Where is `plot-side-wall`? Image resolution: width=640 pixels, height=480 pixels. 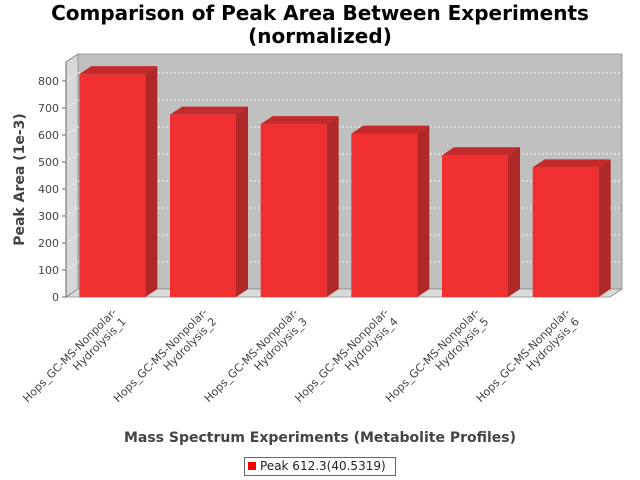
plot-side-wall is located at coordinates (72, 175).